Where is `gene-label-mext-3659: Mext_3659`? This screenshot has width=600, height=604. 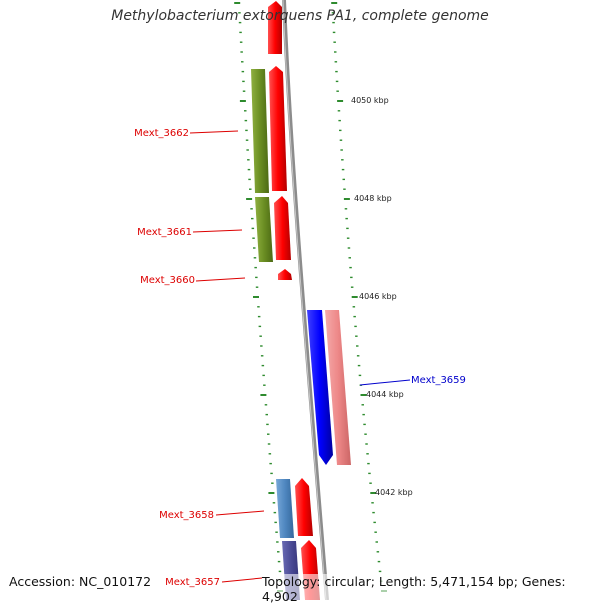
gene-label-mext-3659: Mext_3659 is located at coordinates (438, 380).